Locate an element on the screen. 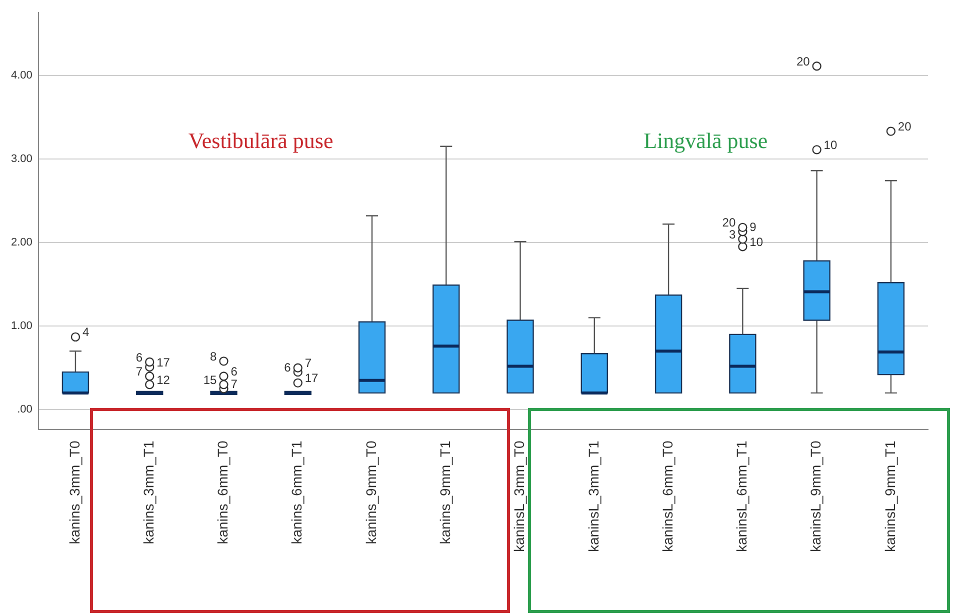  y-tick-label: 4.00 is located at coordinates (21, 75).